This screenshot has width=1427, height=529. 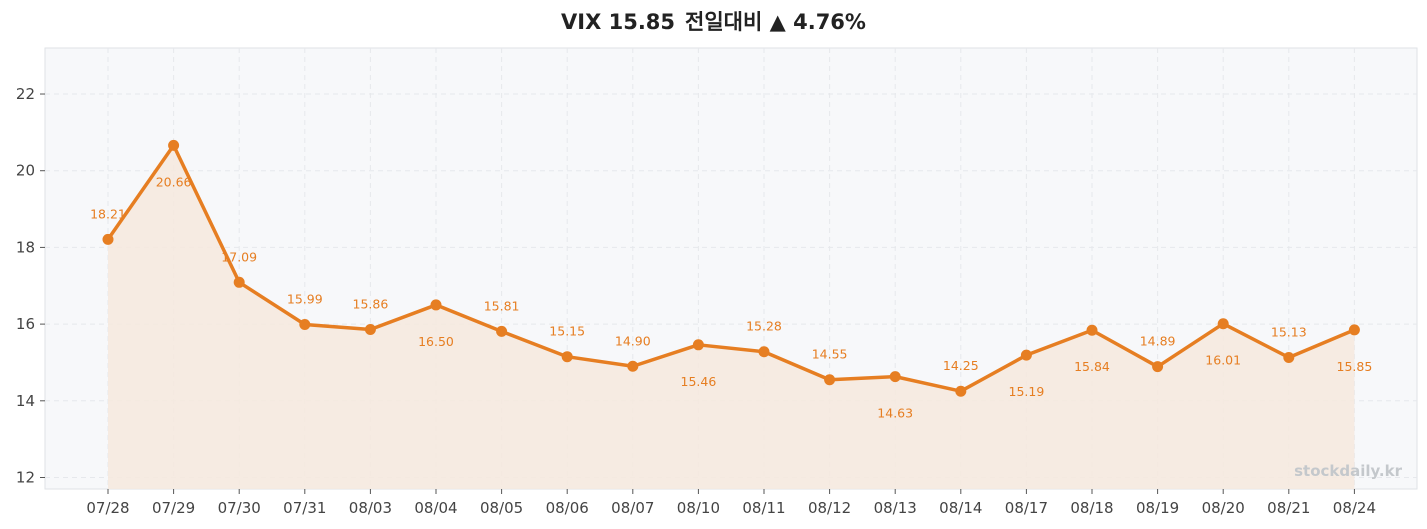 I want to click on y-tick-label: 22, so click(x=25, y=94).